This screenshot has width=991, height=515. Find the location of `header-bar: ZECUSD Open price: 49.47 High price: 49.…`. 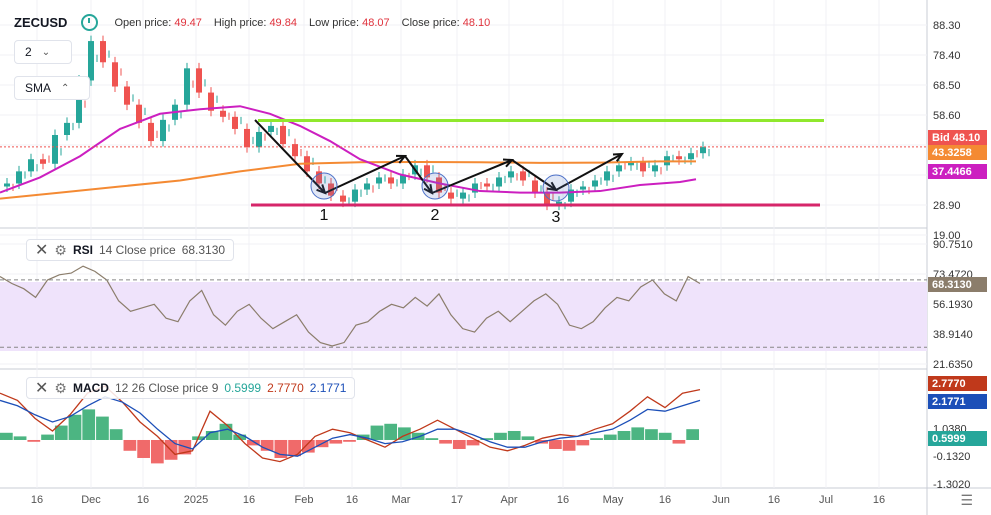

header-bar: ZECUSD Open price: 49.47 High price: 49.… is located at coordinates (252, 22).